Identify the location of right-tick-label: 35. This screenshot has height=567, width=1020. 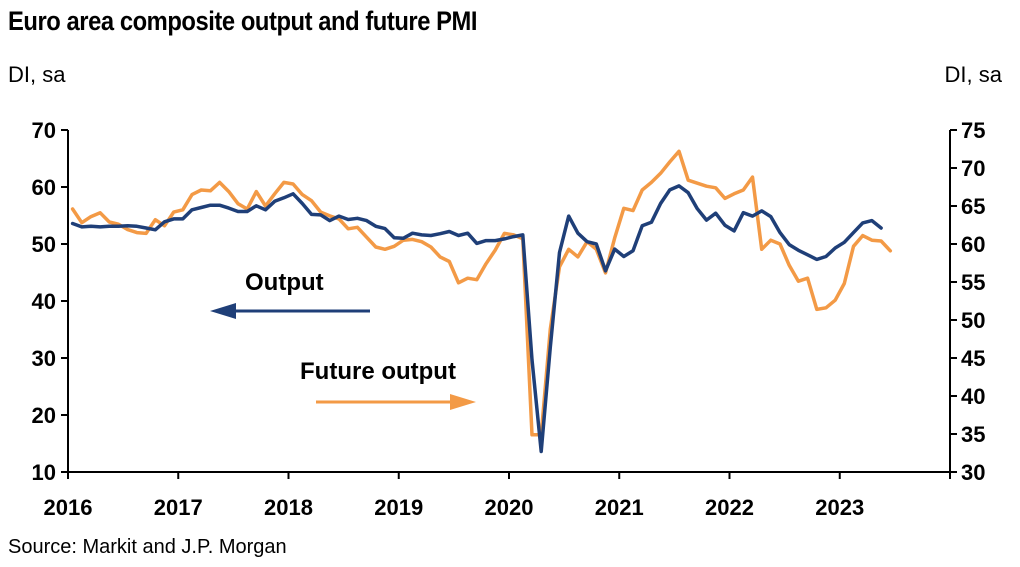
(973, 434).